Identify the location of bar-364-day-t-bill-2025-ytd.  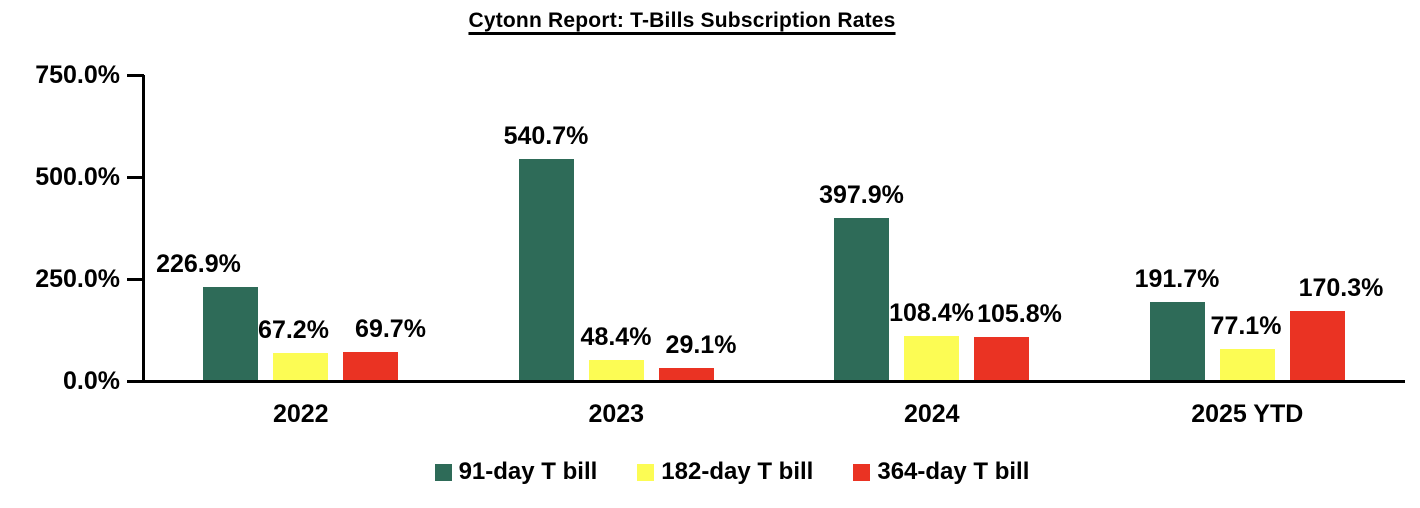
(1317, 345).